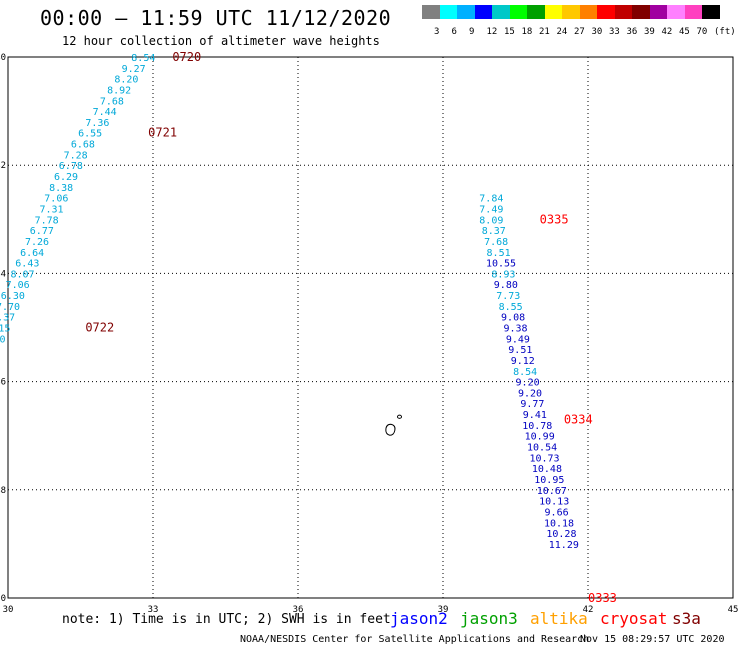 The width and height of the screenshot is (740, 650). Describe the element at coordinates (733, 610) in the screenshot. I see `lon-tick-label: 45` at that location.